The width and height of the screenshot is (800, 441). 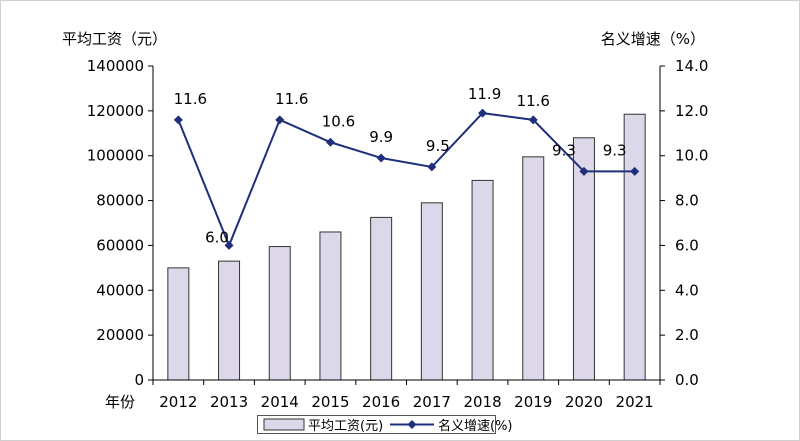 What do you see at coordinates (217, 237) in the screenshot?
I see `data-label-2013: 6.0` at bounding box center [217, 237].